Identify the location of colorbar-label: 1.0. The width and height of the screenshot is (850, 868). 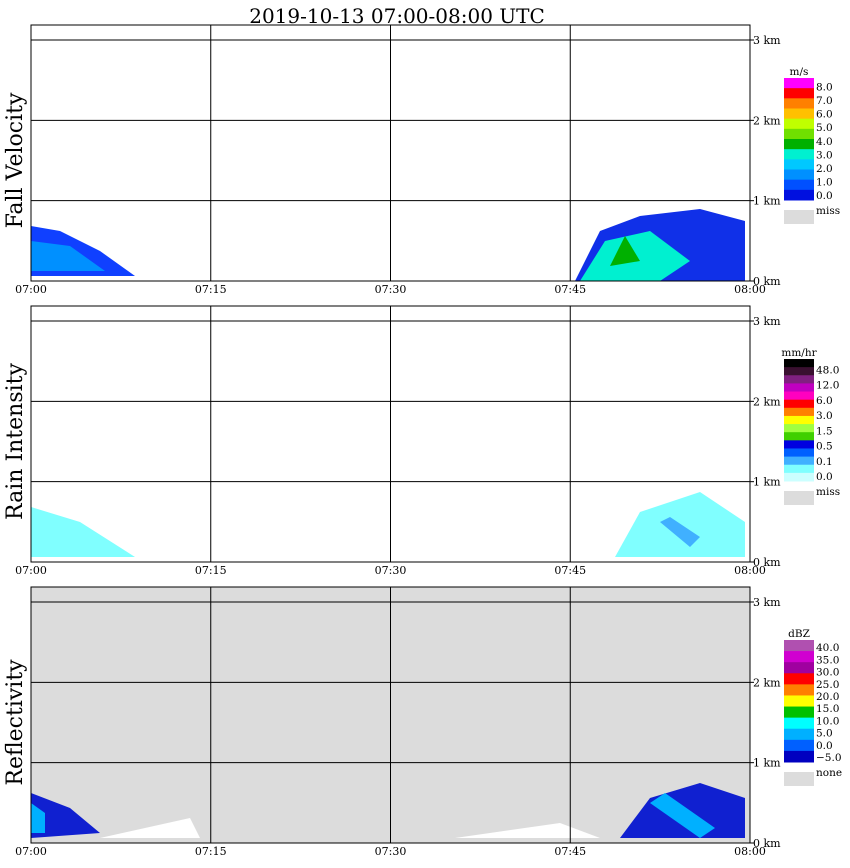
(824, 182).